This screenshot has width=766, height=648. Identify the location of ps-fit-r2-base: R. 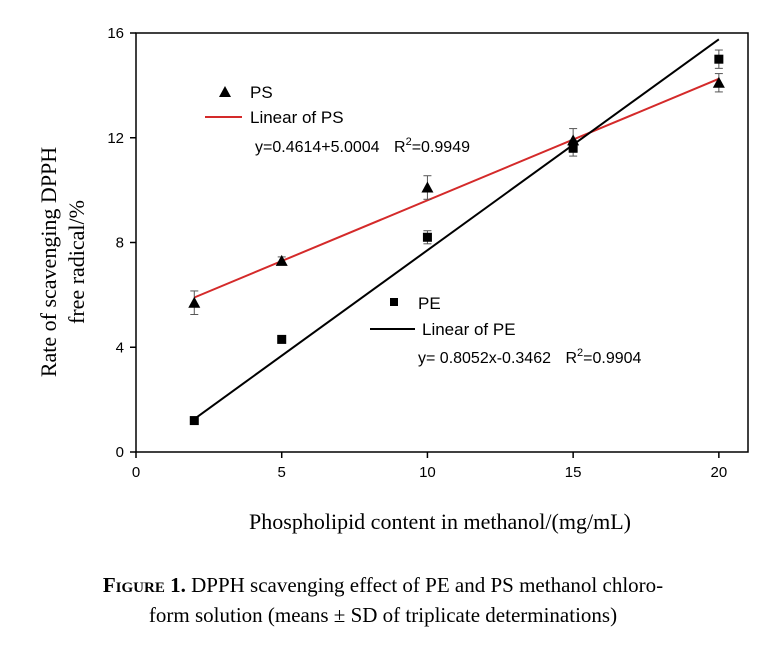
(400, 147).